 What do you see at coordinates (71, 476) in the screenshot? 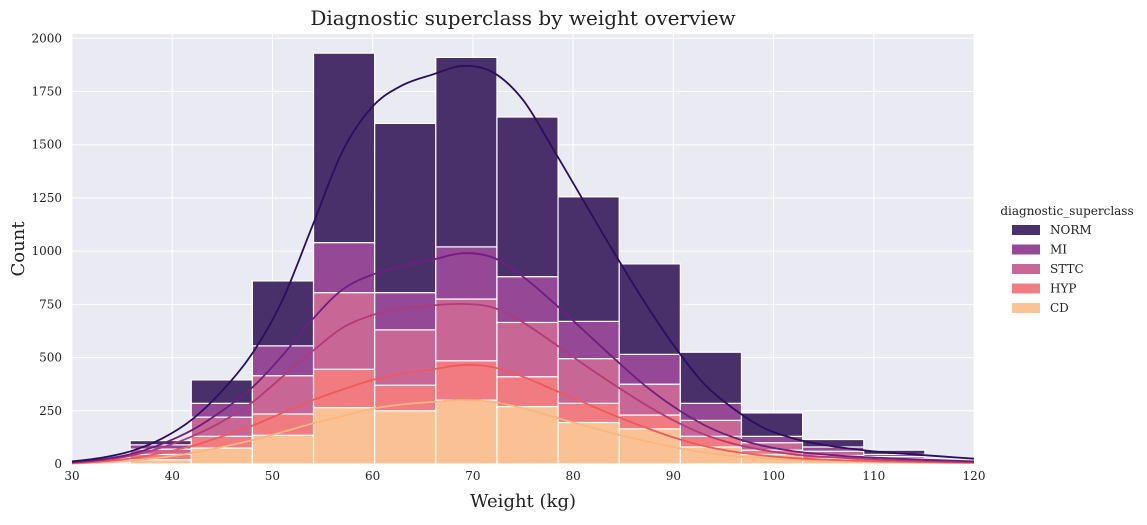
I see `x-tick-label: 30` at bounding box center [71, 476].